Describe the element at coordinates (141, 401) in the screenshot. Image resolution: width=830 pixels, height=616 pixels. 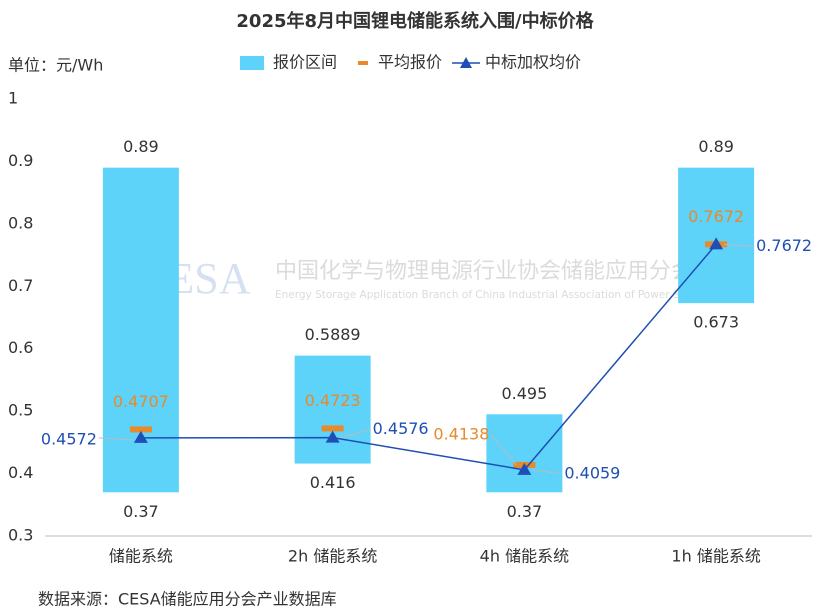
I see `average-label: 0.4707` at that location.